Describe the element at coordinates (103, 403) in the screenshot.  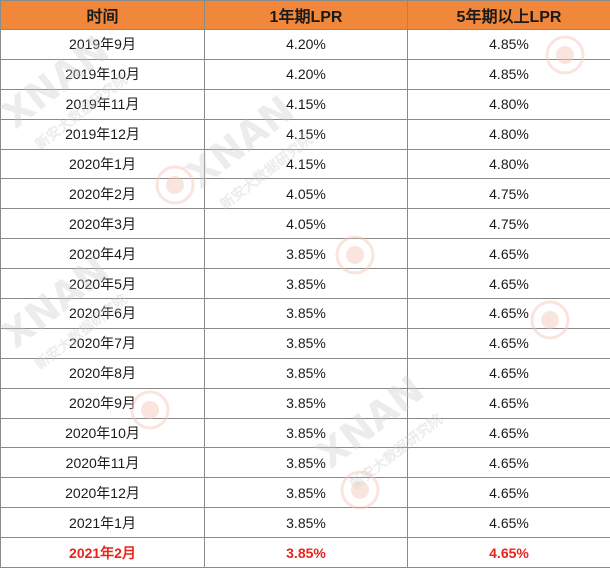
I see `cell-time: 2020年9月` at that location.